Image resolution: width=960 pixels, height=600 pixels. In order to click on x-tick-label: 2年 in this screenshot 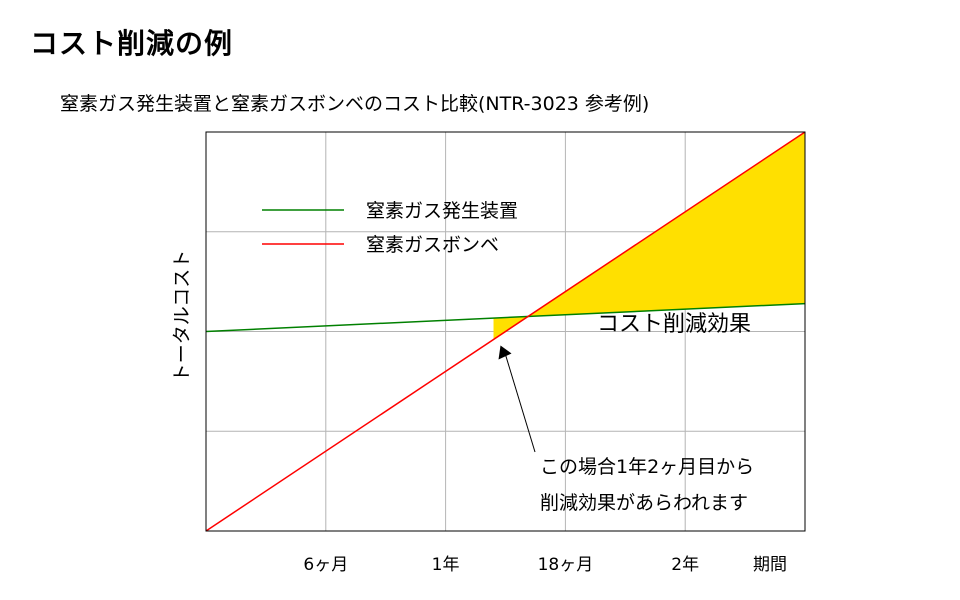, I will do `click(685, 565)`.